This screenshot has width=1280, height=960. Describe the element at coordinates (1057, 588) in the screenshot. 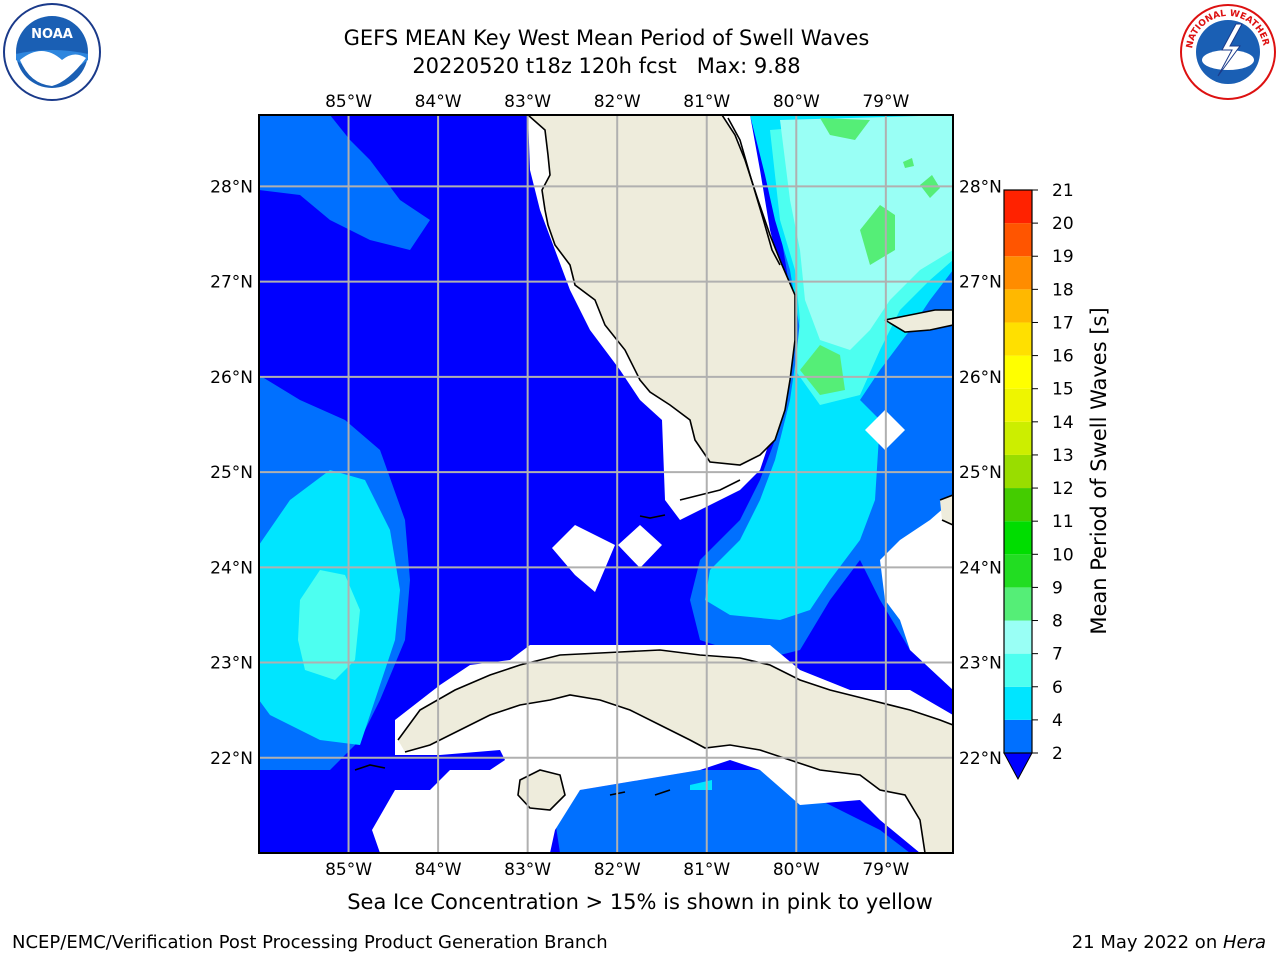

I see `colorbar-tick-label: 9` at that location.